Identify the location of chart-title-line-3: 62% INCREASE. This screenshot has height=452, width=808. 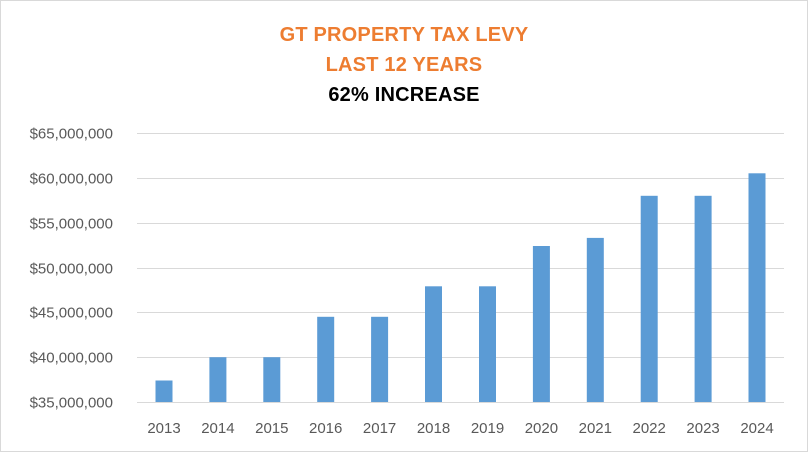
(404, 95).